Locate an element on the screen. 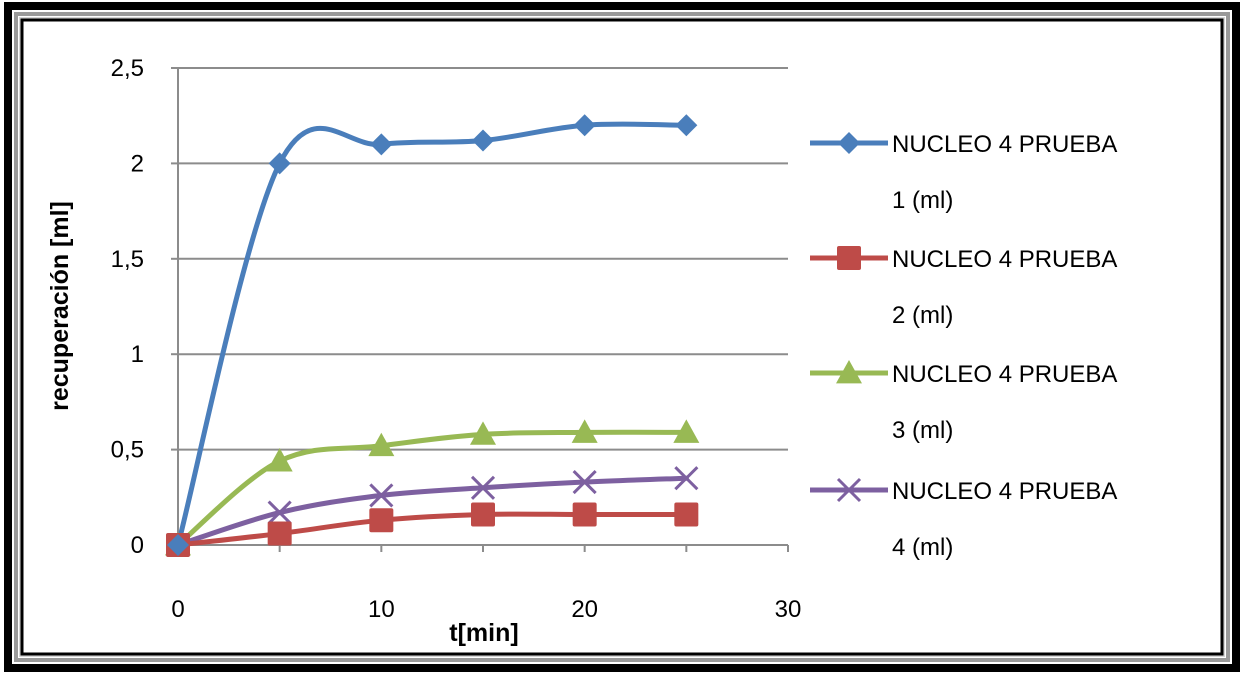 The width and height of the screenshot is (1244, 674). y-tick-label: 1,5 is located at coordinates (127, 259).